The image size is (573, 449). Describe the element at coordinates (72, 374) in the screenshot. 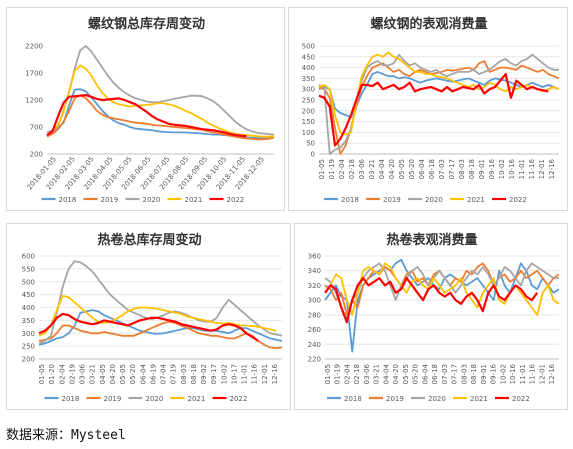

I see `x-tick-label: 02-19` at that location.